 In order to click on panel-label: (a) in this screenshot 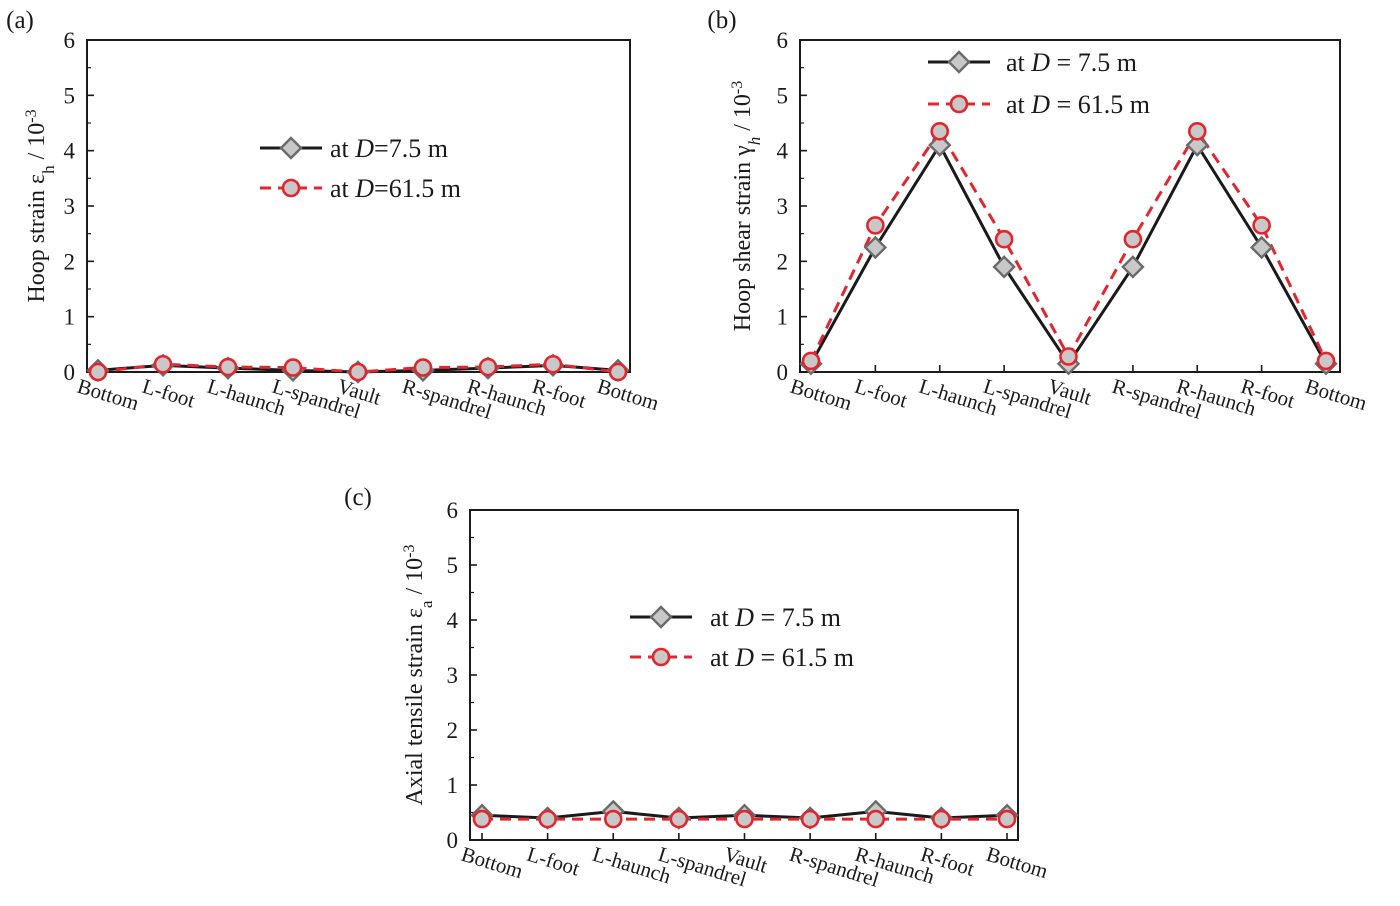, I will do `click(20, 20)`.